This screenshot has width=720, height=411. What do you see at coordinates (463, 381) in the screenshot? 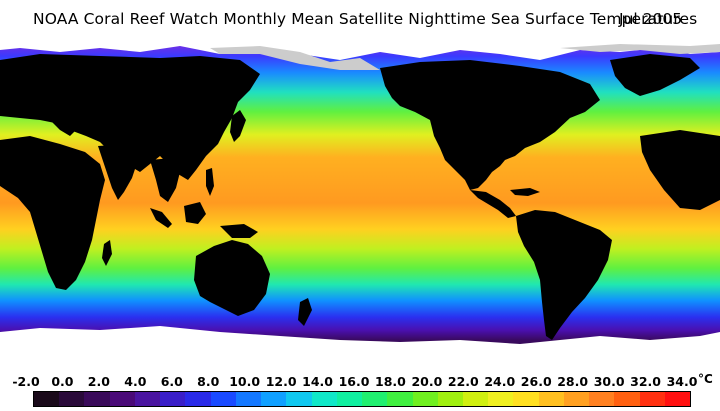
I see `legend-label: 22.0` at bounding box center [463, 381].